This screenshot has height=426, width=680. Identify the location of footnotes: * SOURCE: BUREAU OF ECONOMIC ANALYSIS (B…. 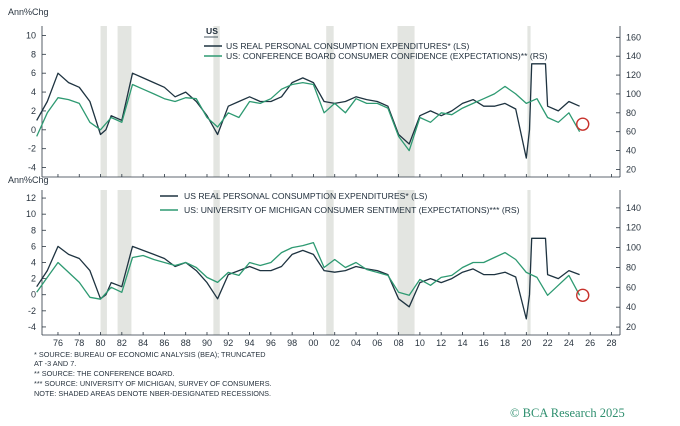
(153, 374).